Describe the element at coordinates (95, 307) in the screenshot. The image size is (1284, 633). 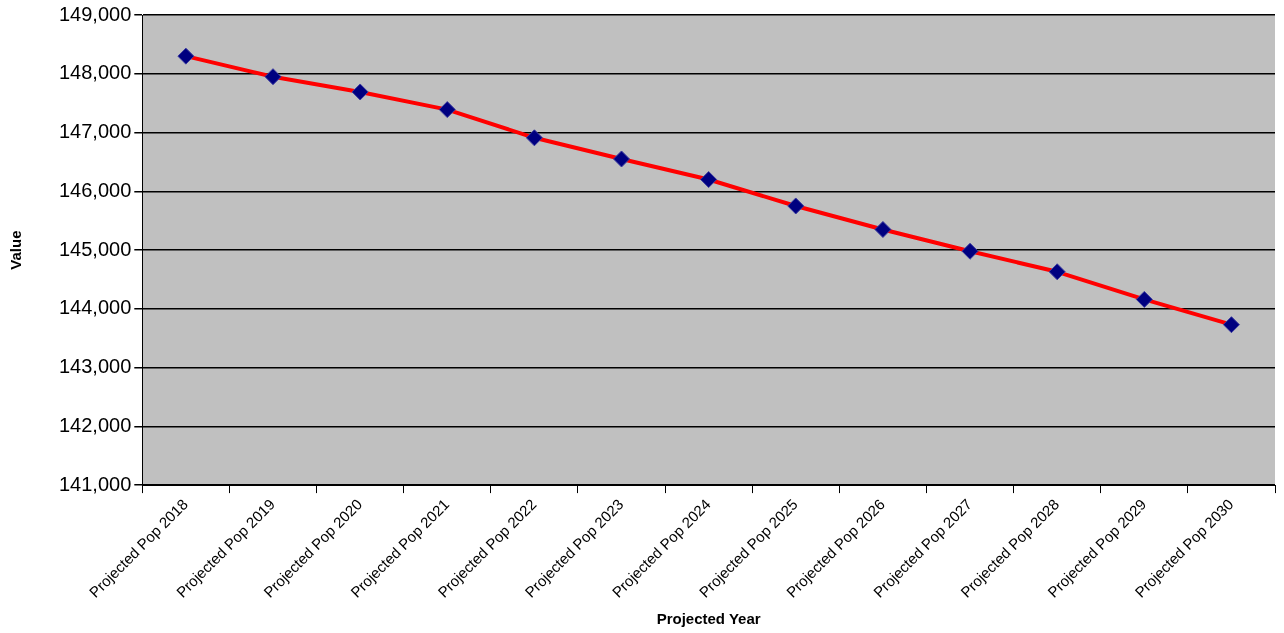
I see `y-tick-label: 144,000` at that location.